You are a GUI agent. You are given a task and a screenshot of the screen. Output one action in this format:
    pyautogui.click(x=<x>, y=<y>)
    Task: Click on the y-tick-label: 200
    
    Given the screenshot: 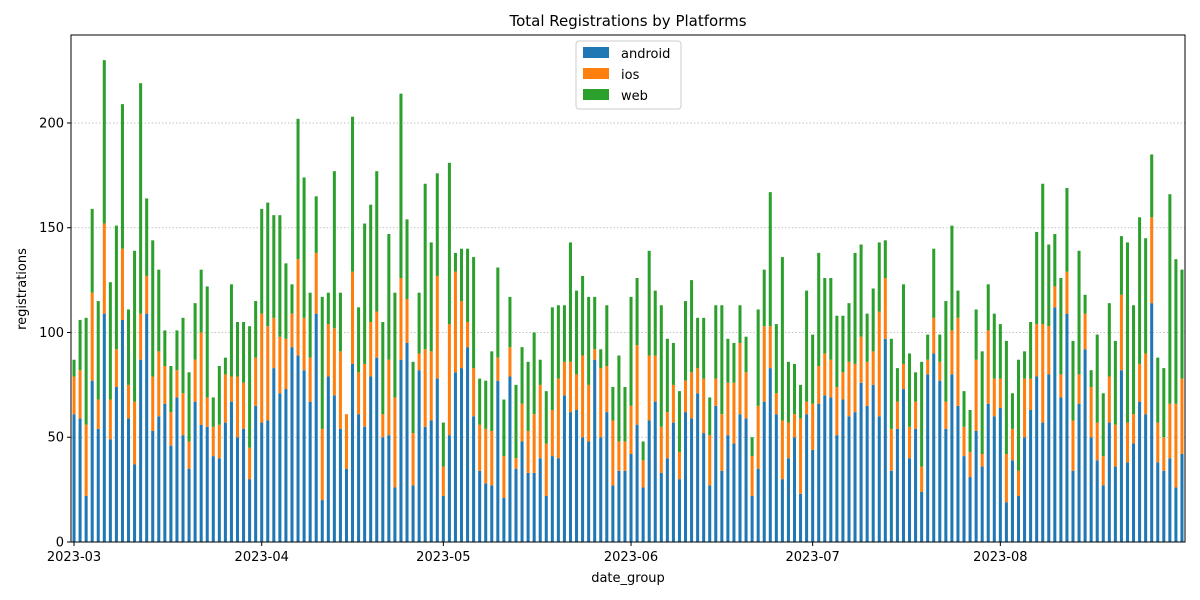 What is the action you would take?
    pyautogui.click(x=51, y=123)
    